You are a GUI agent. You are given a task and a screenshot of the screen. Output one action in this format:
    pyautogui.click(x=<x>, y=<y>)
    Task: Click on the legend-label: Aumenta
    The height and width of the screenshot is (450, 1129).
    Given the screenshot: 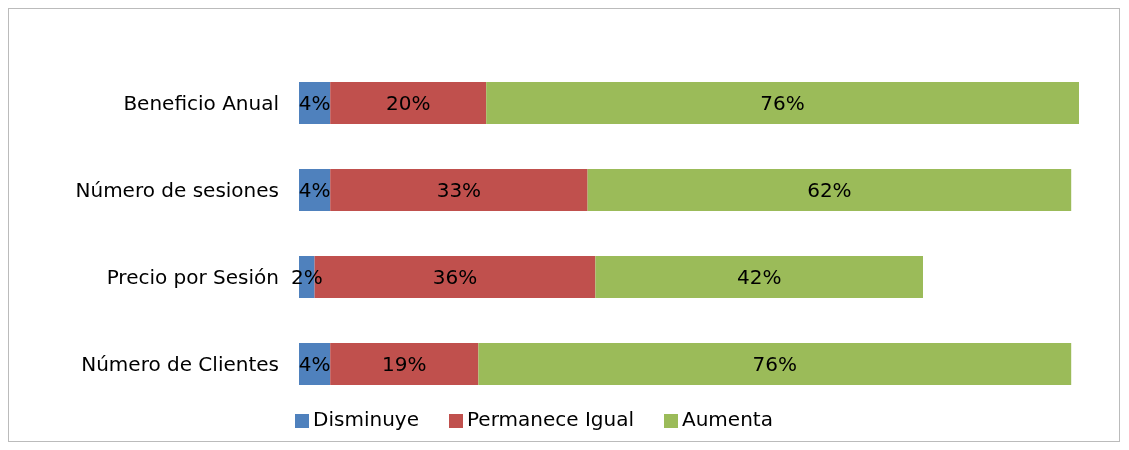 What is the action you would take?
    pyautogui.click(x=727, y=419)
    